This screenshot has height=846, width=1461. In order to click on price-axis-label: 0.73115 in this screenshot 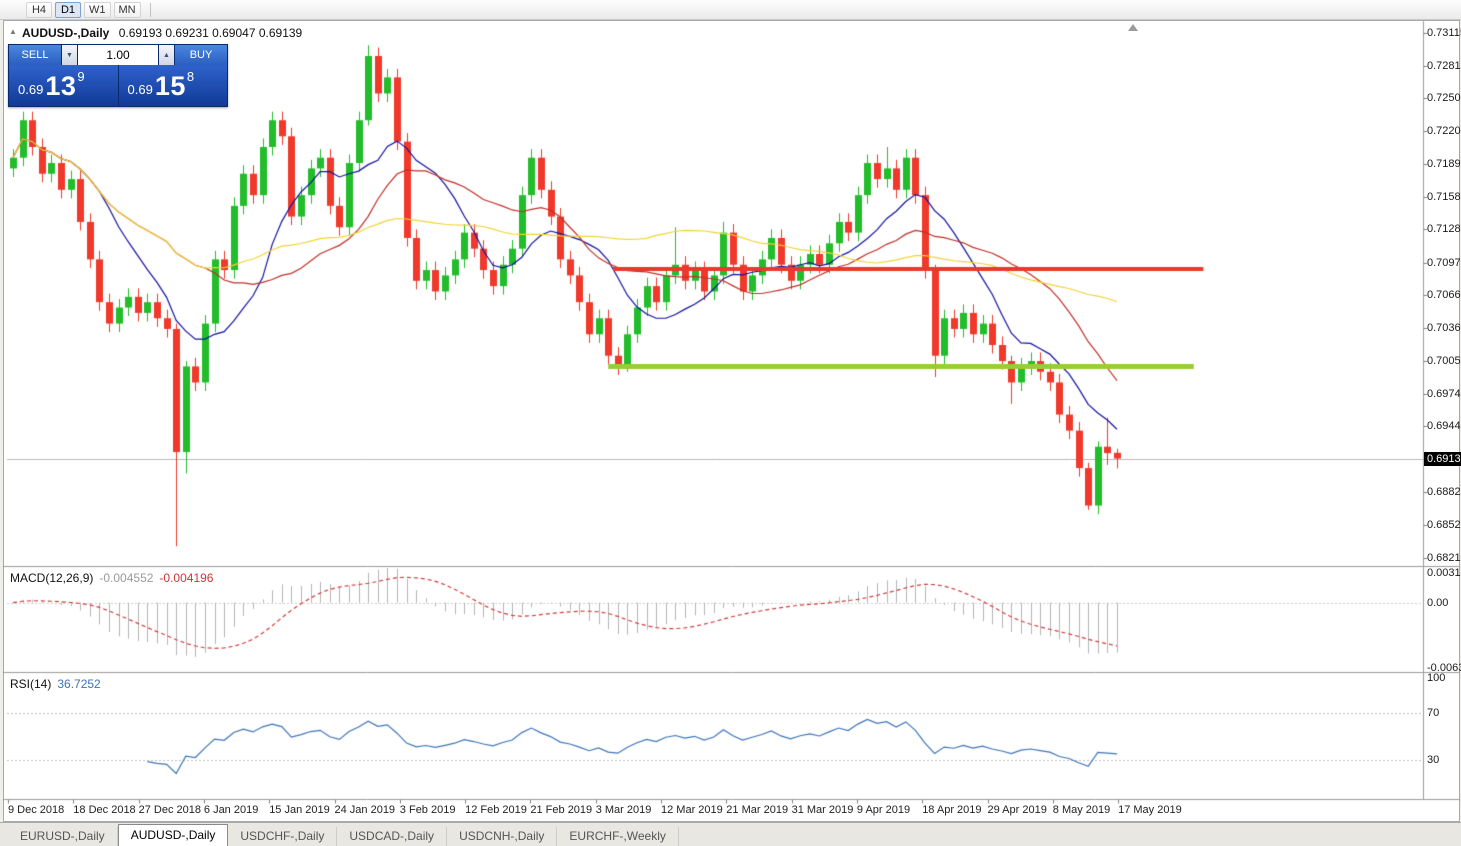, I will do `click(1444, 33)`.